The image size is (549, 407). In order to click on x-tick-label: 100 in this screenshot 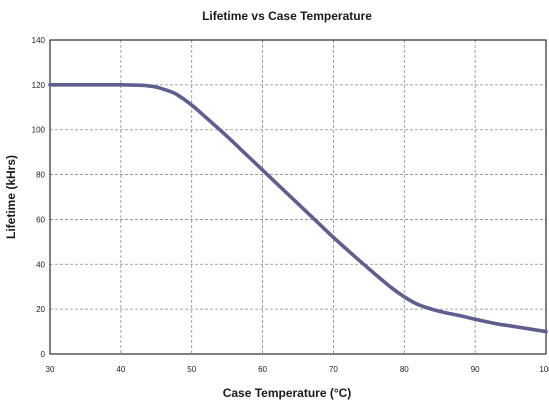, I will do `click(544, 369)`.